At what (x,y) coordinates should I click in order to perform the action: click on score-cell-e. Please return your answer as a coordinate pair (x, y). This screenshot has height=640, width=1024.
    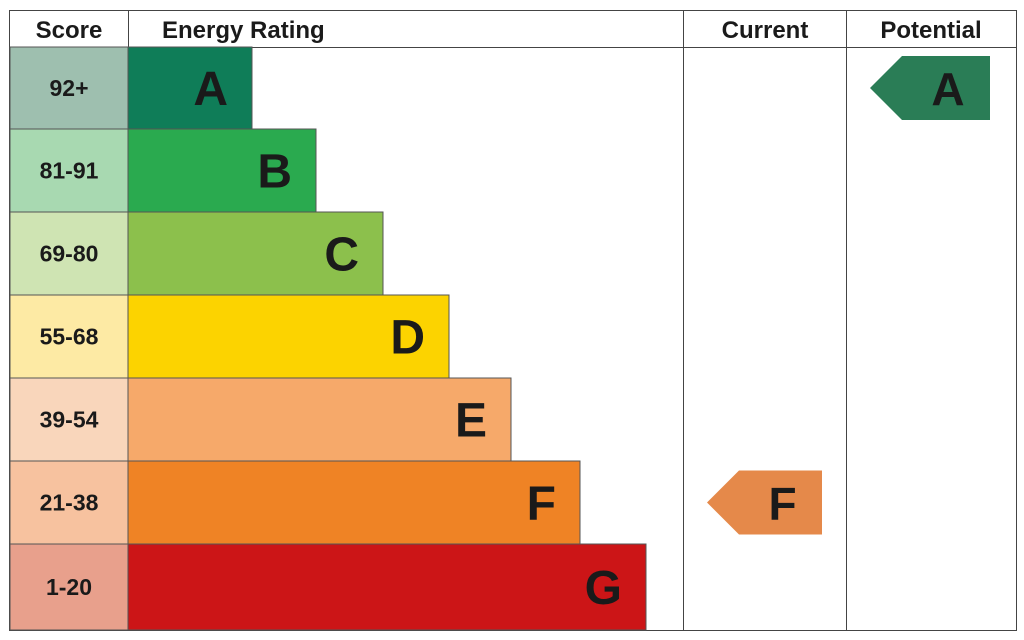
    Looking at the image, I should click on (69, 419).